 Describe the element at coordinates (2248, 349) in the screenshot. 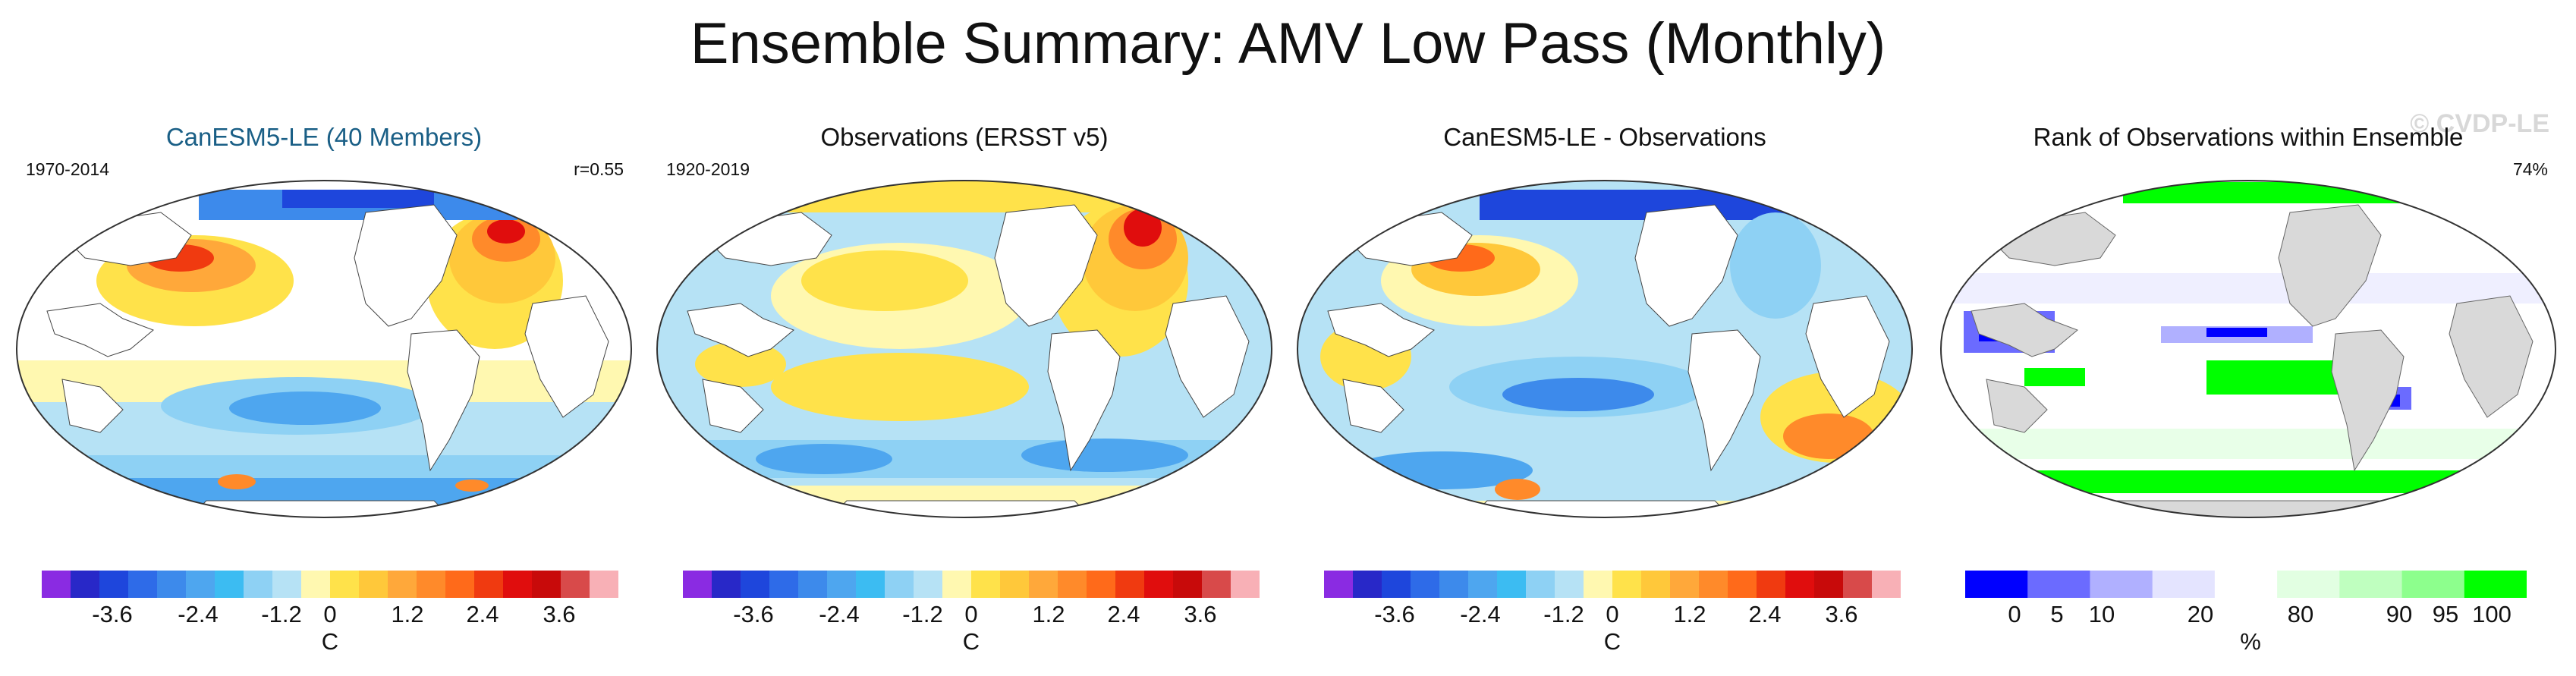

I see `rank-map` at that location.